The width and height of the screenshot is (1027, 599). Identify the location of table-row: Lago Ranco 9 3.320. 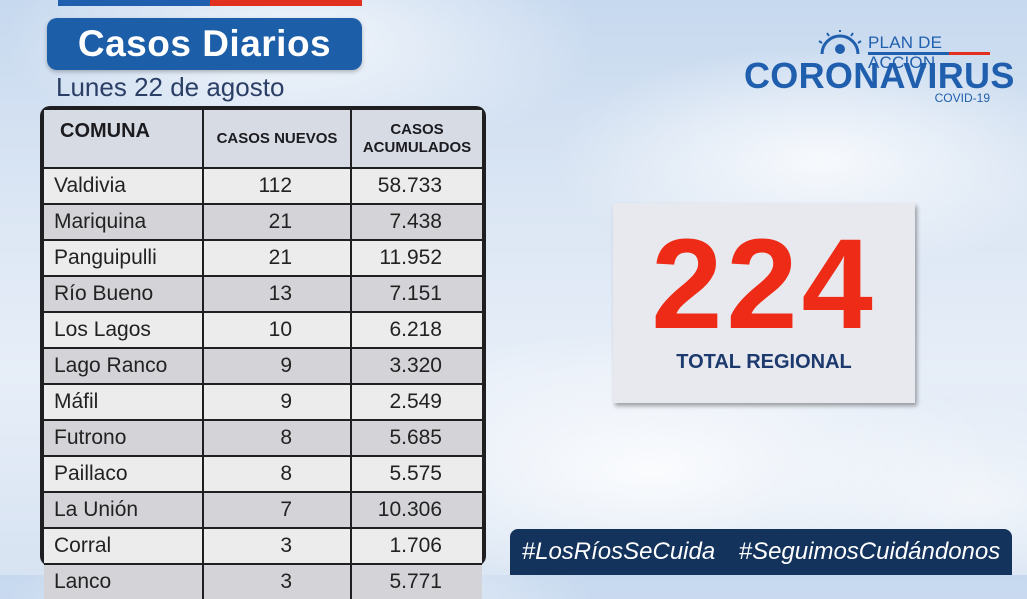
(263, 365).